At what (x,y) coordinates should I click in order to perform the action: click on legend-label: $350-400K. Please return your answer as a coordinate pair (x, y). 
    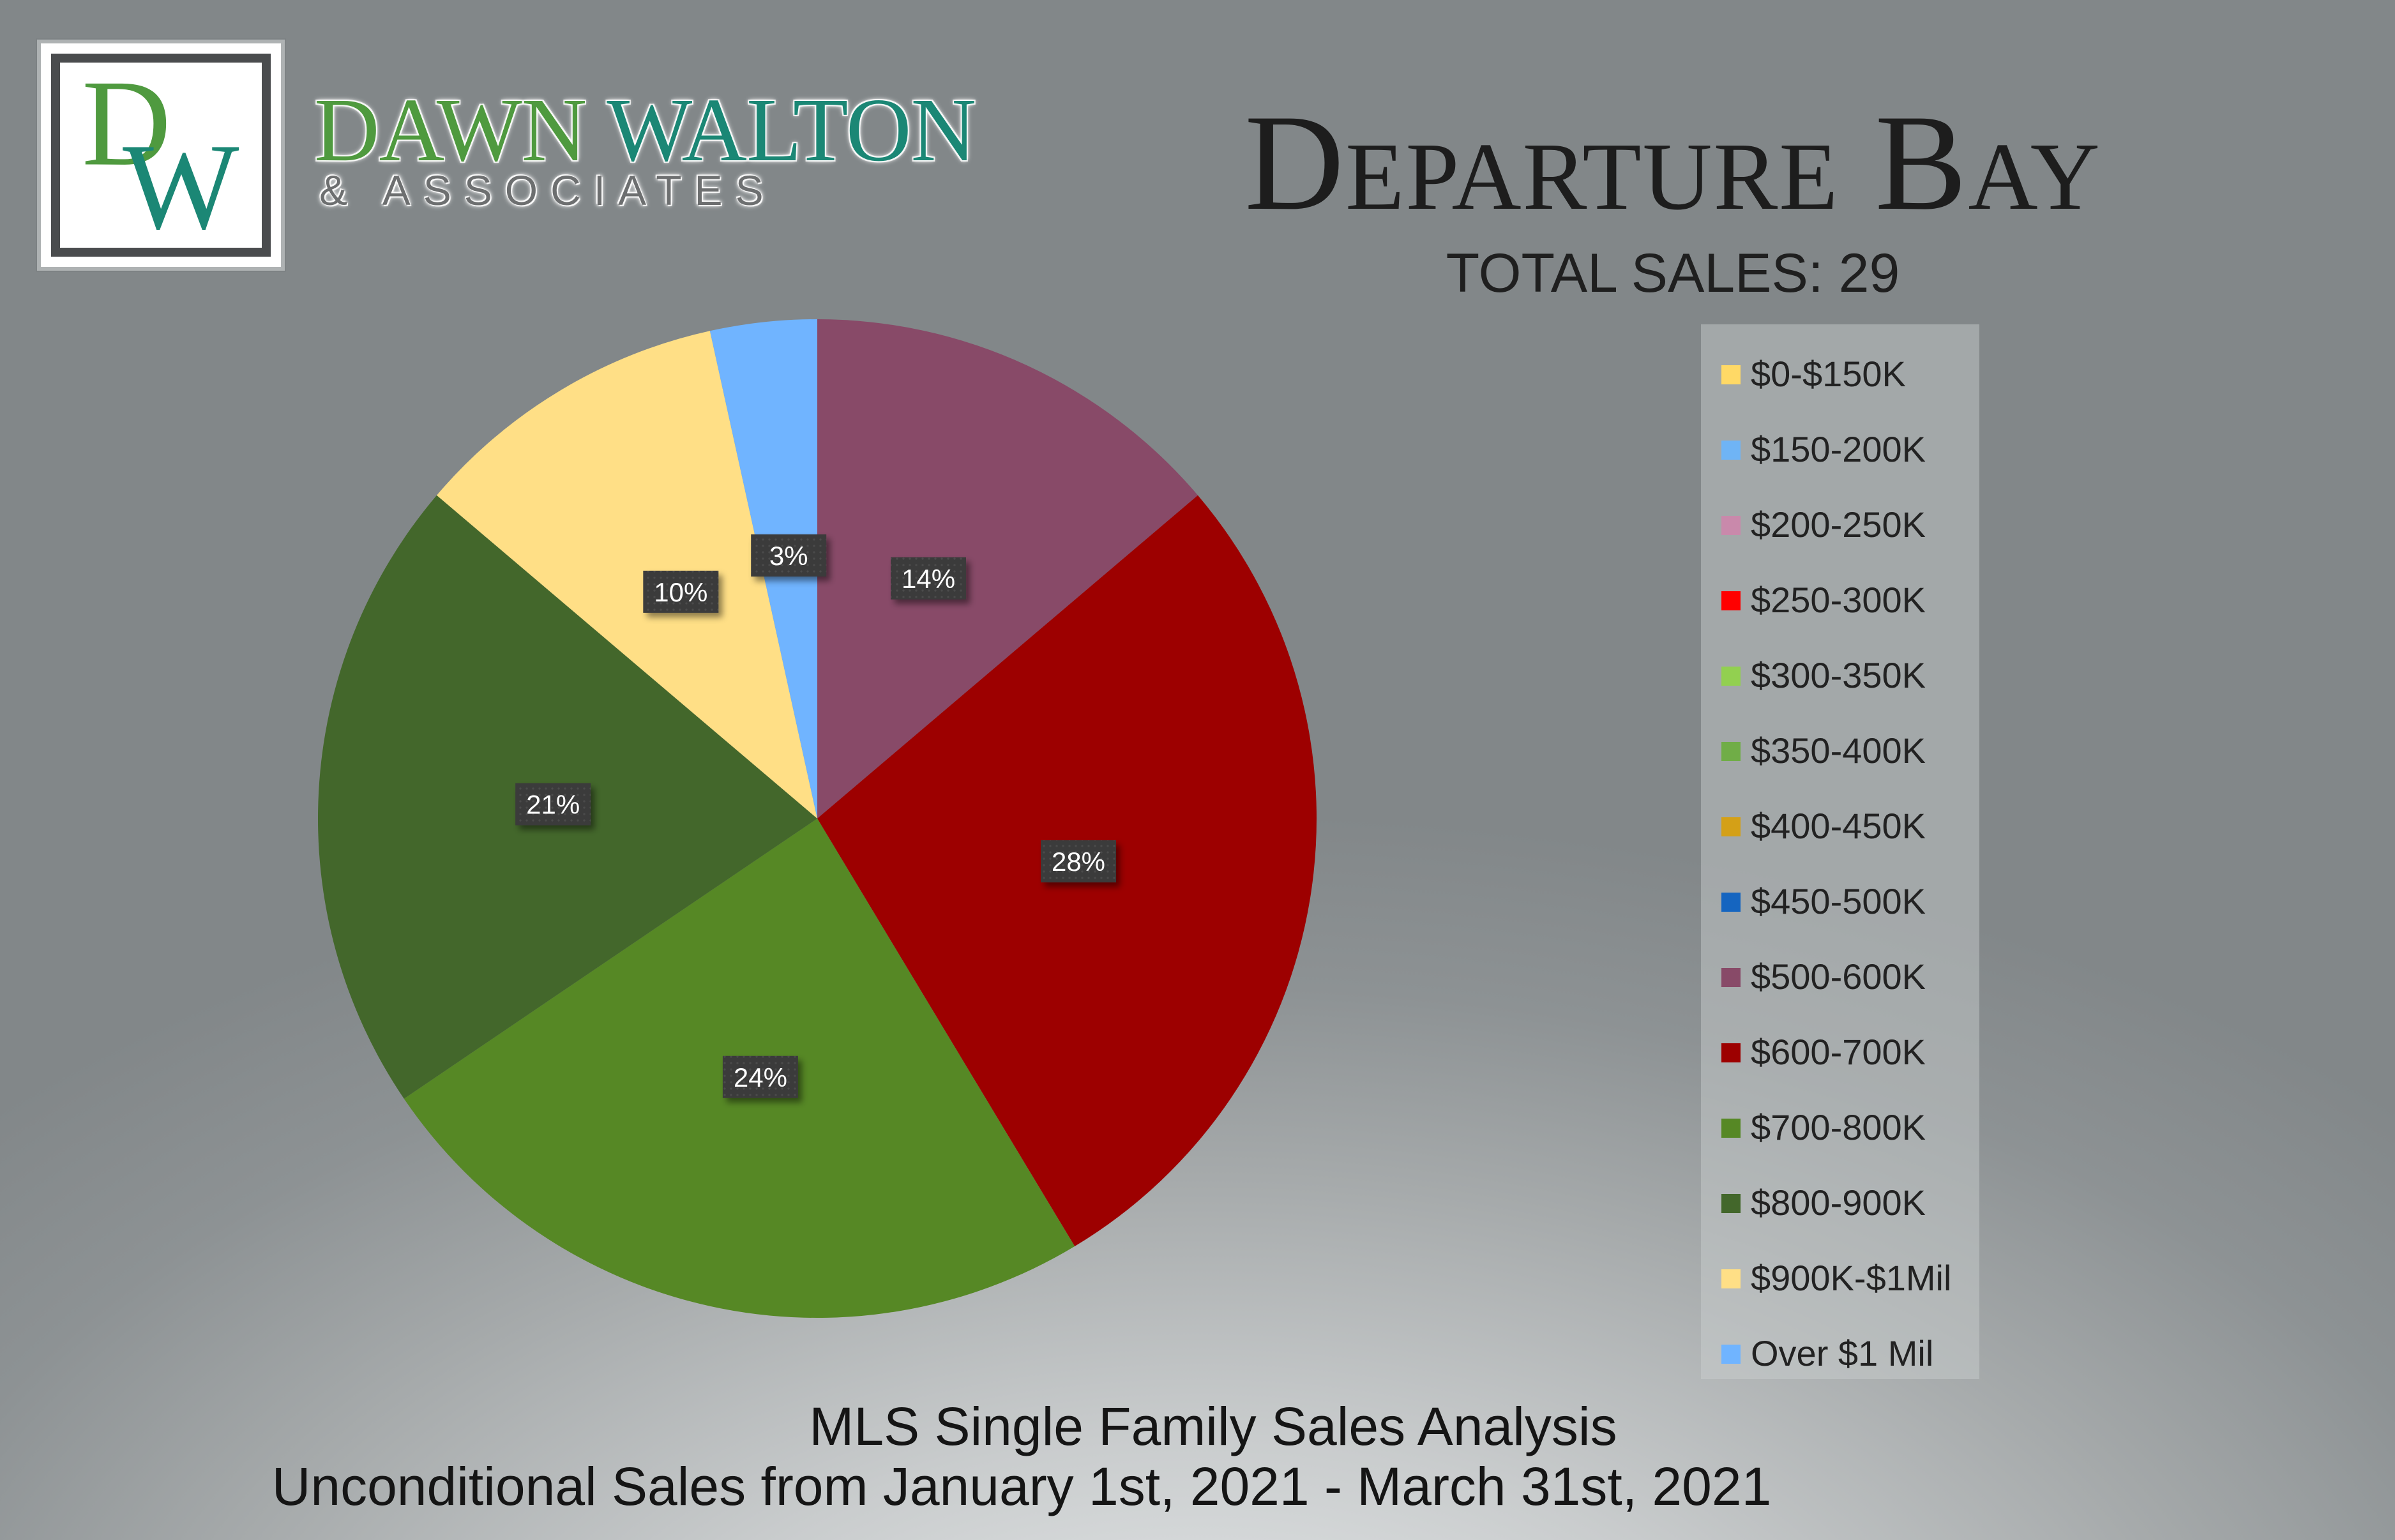
    Looking at the image, I should click on (1838, 750).